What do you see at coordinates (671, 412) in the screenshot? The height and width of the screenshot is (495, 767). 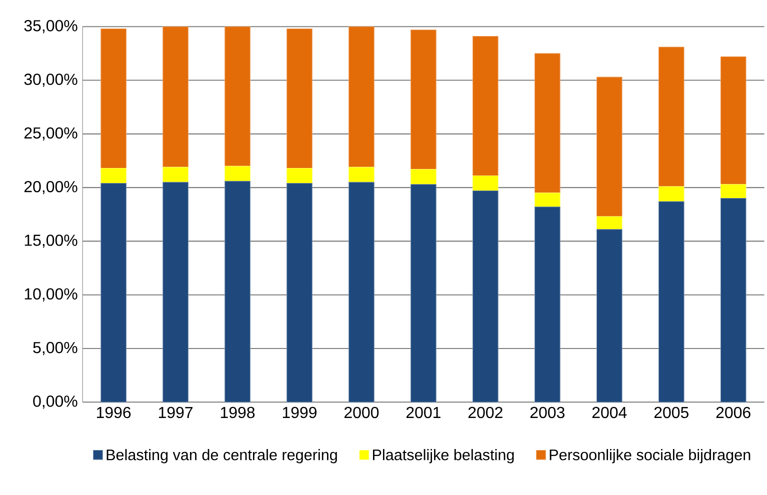 I see `x-tick-label: 2005` at bounding box center [671, 412].